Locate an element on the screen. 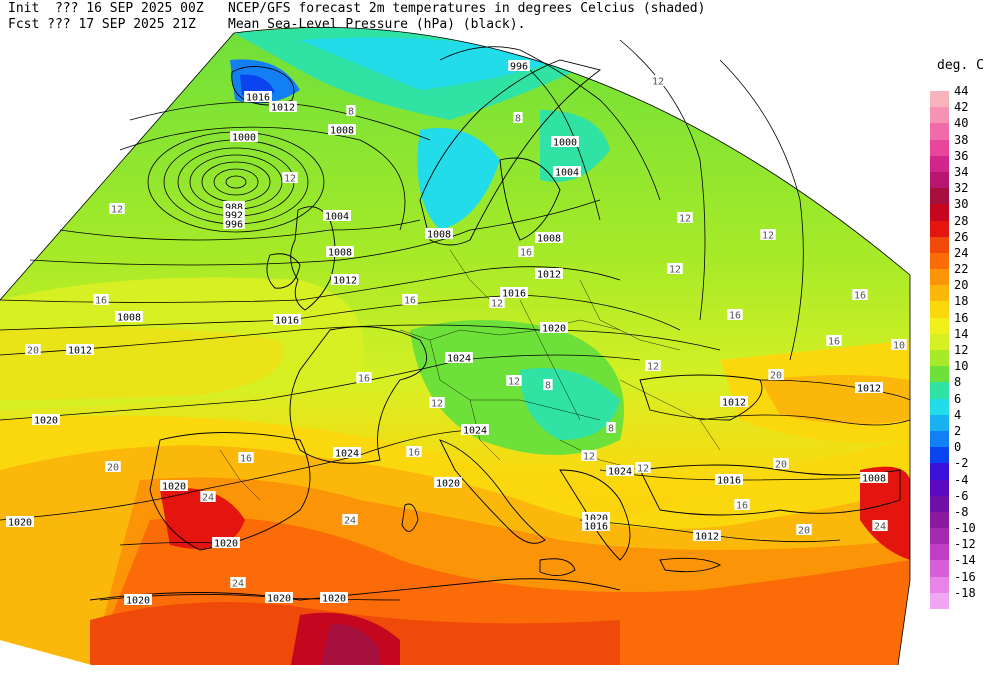 This screenshot has width=1000, height=680. svg-text: 24 is located at coordinates (238, 584).